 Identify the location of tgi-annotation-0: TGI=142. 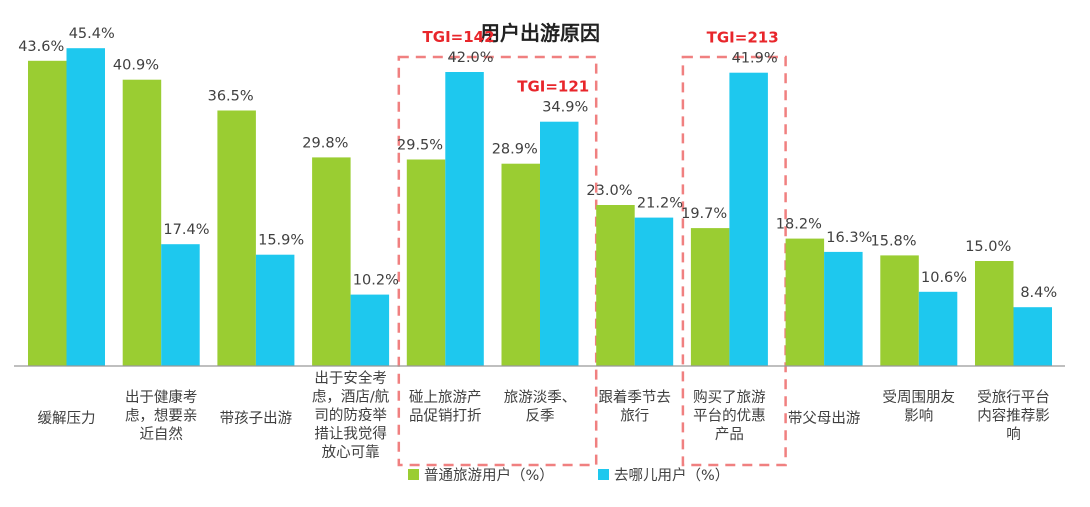
(459, 37).